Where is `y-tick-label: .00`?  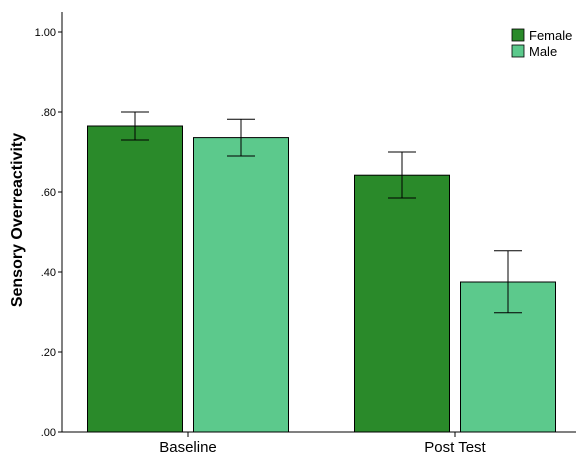 y-tick-label: .00 is located at coordinates (48, 433).